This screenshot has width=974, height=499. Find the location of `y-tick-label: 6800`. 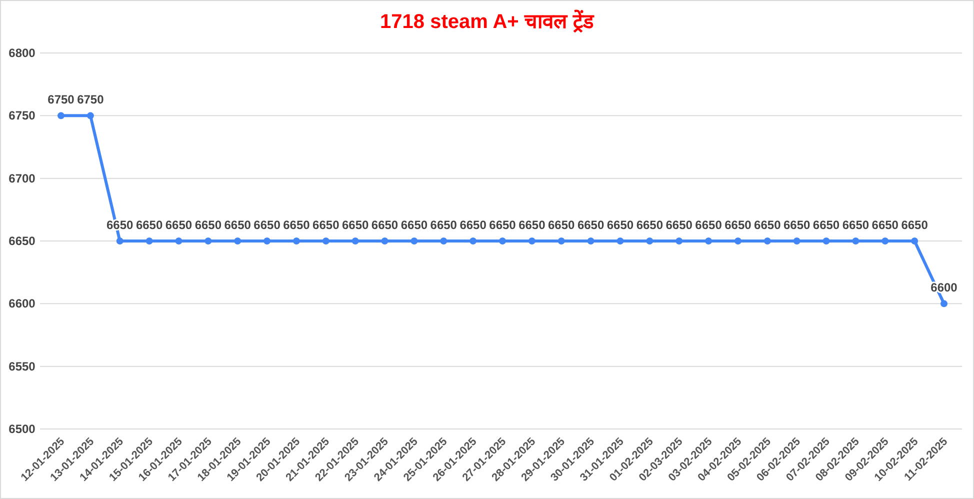

y-tick-label: 6800 is located at coordinates (22, 53).